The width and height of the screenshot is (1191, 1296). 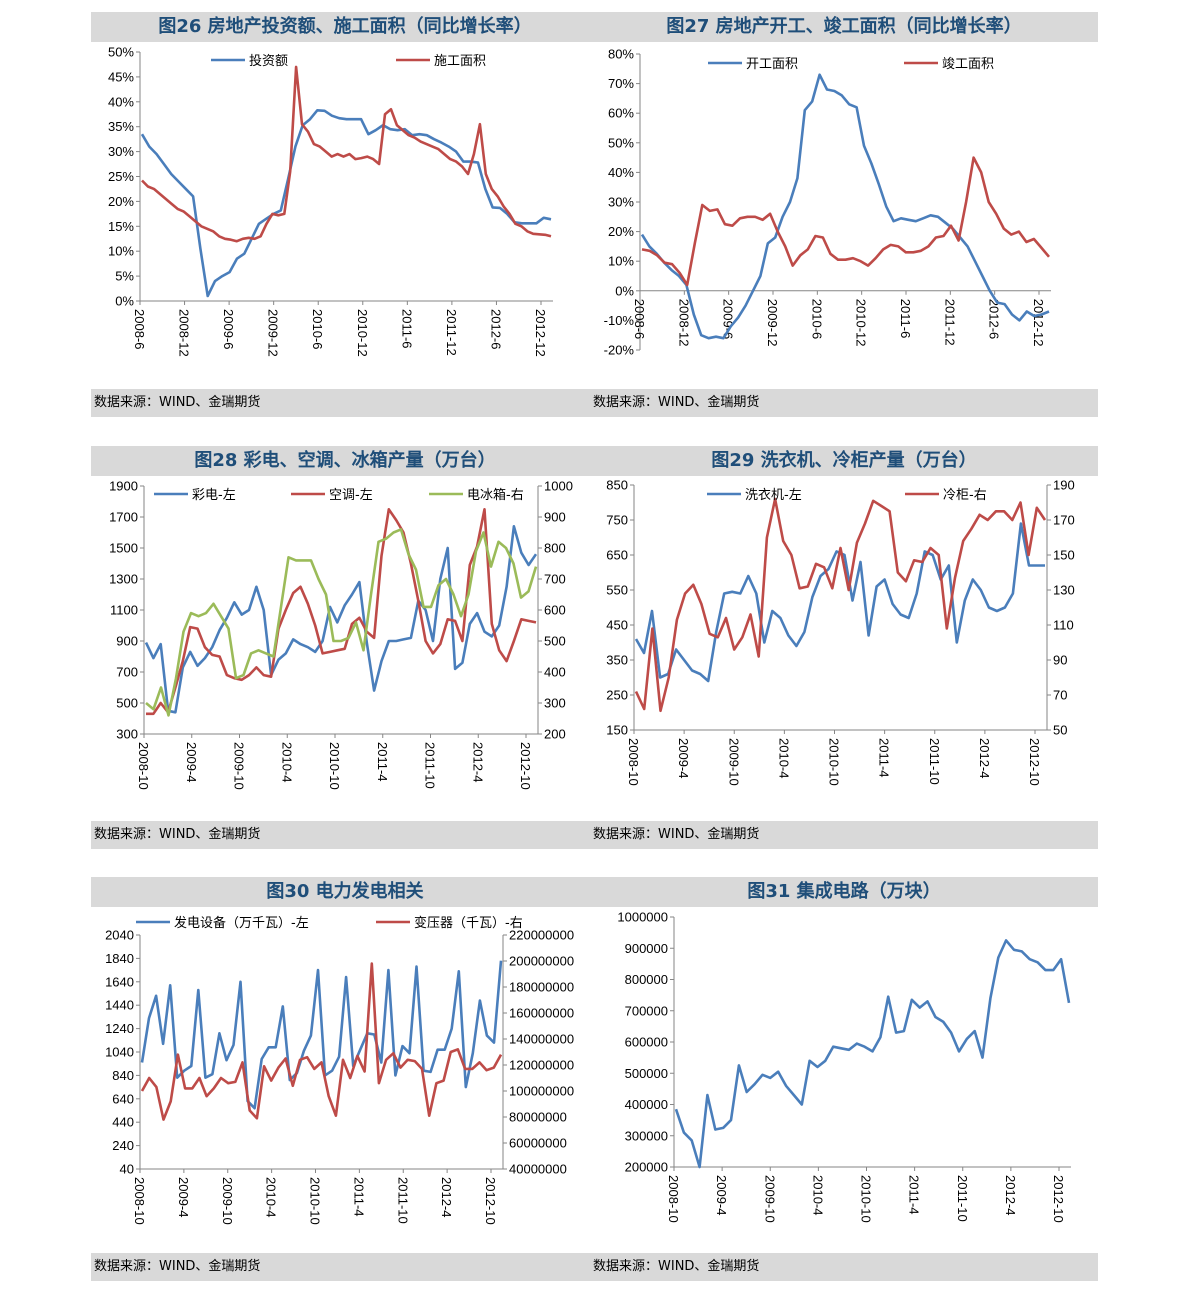 What do you see at coordinates (345, 27) in the screenshot?
I see `chart-title: 图26 房地产投资额、施工面积（同比增长率）` at bounding box center [345, 27].